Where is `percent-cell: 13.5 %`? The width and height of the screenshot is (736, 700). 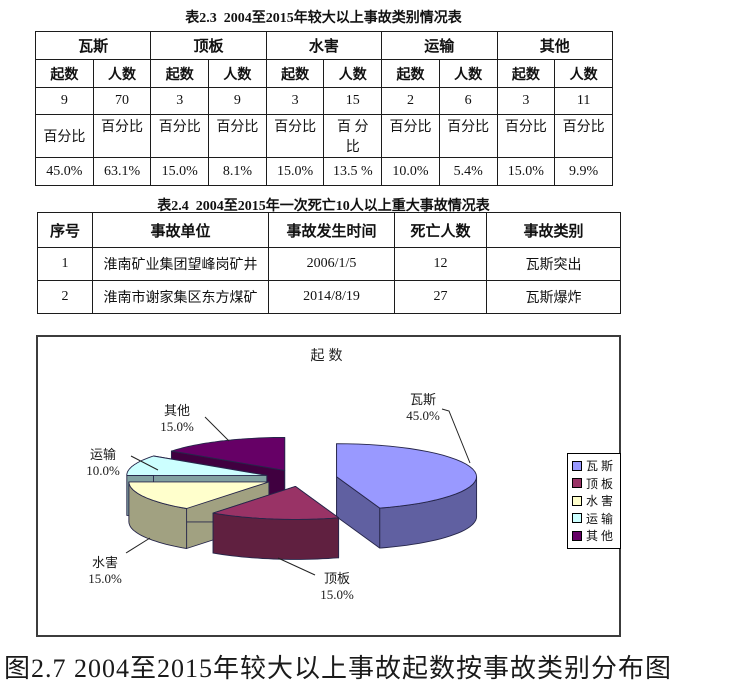
percent-cell: 13.5 % is located at coordinates (353, 171).